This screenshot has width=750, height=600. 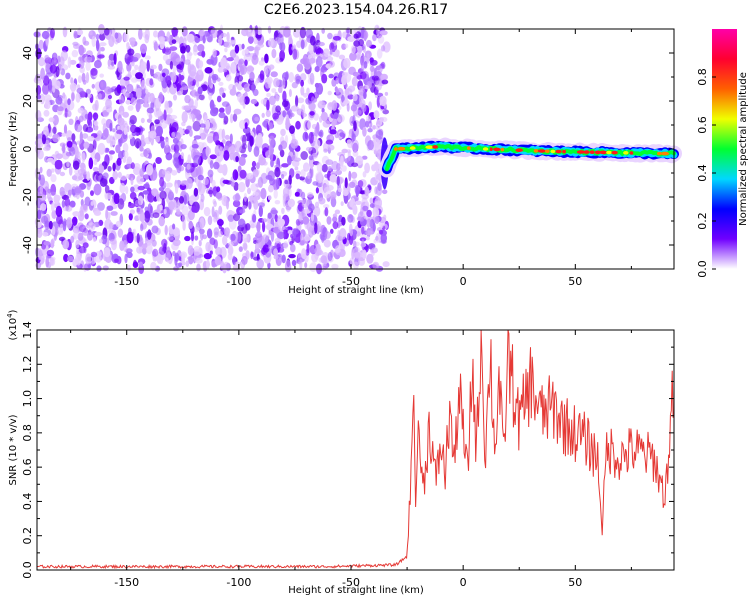 What do you see at coordinates (702, 269) in the screenshot?
I see `colorbar-tick-label: 0.0` at bounding box center [702, 269].